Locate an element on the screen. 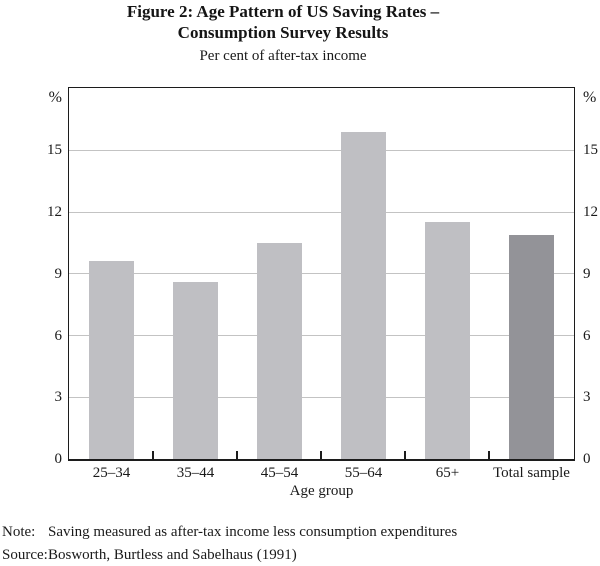  y-tick-label-left-15: 15 is located at coordinates (54, 150).